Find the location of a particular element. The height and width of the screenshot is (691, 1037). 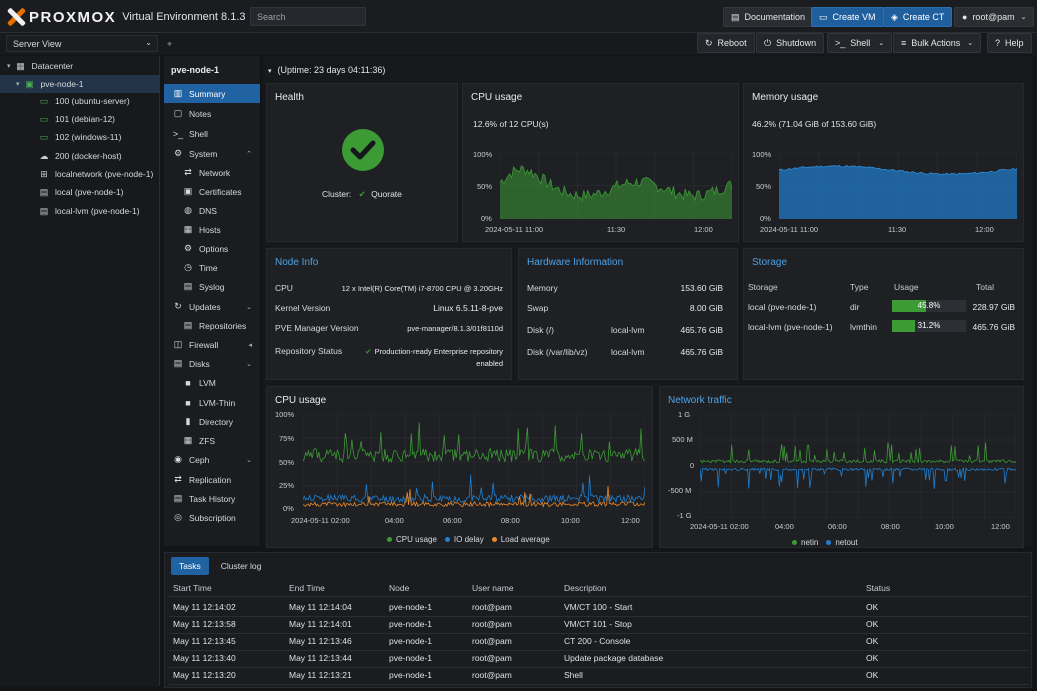

time-icon: ◷ is located at coordinates (188, 267).